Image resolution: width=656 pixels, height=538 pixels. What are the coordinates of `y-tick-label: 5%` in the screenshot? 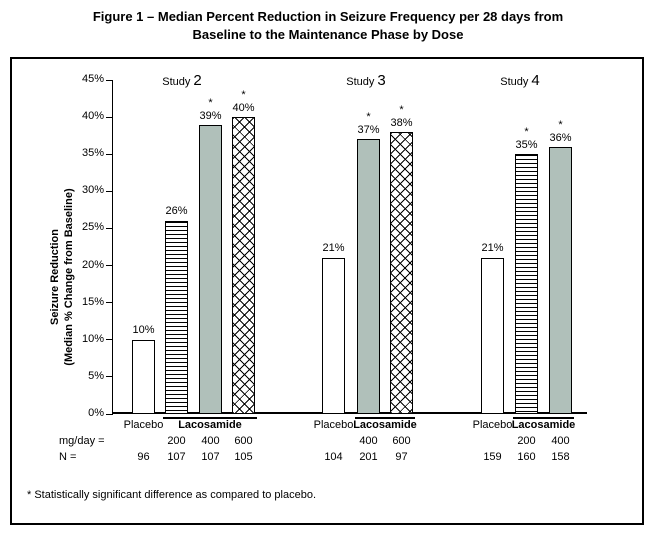 It's located at (96, 375).